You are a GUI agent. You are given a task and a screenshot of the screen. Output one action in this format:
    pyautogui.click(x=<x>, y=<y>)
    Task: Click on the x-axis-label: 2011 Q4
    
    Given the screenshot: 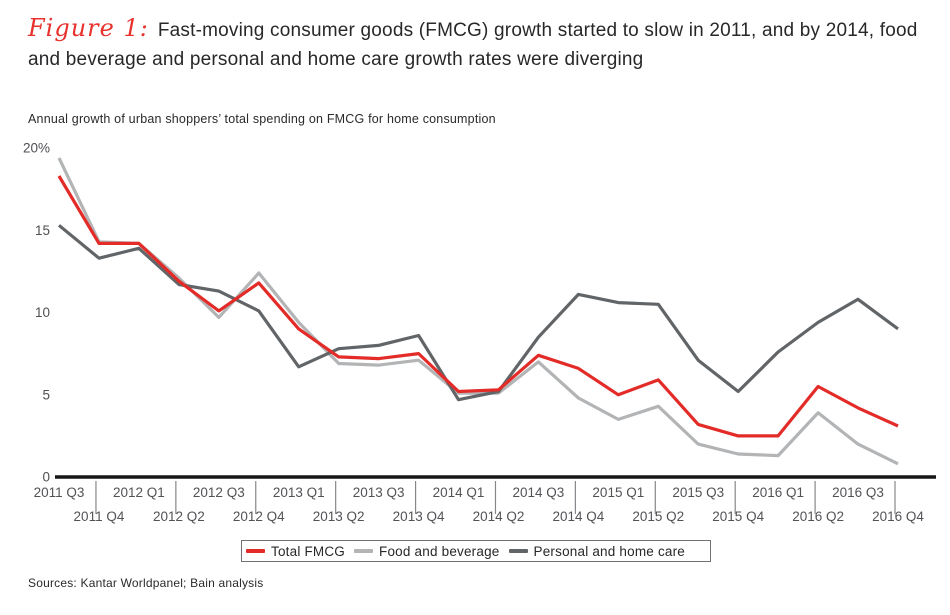 What is the action you would take?
    pyautogui.click(x=99, y=516)
    